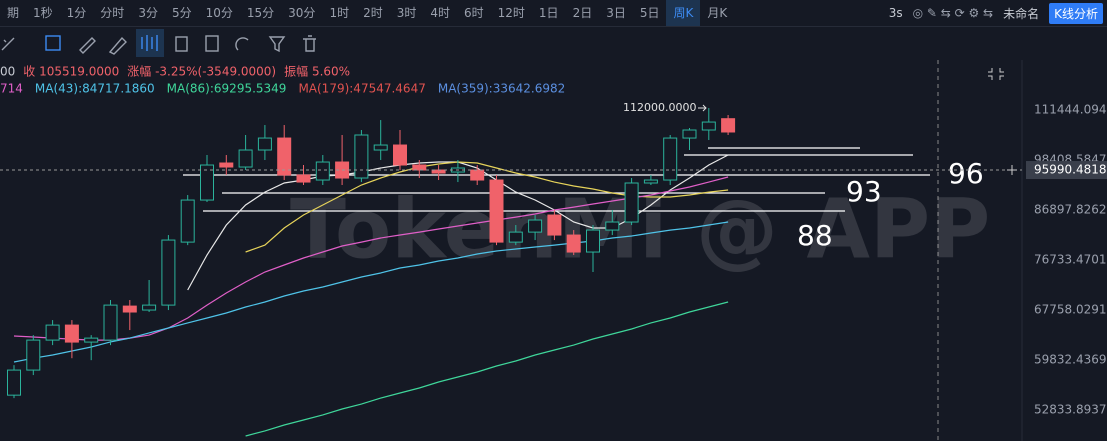 The width and height of the screenshot is (1107, 441). I want to click on y-tick-label: 86897.8262, so click(1070, 210).